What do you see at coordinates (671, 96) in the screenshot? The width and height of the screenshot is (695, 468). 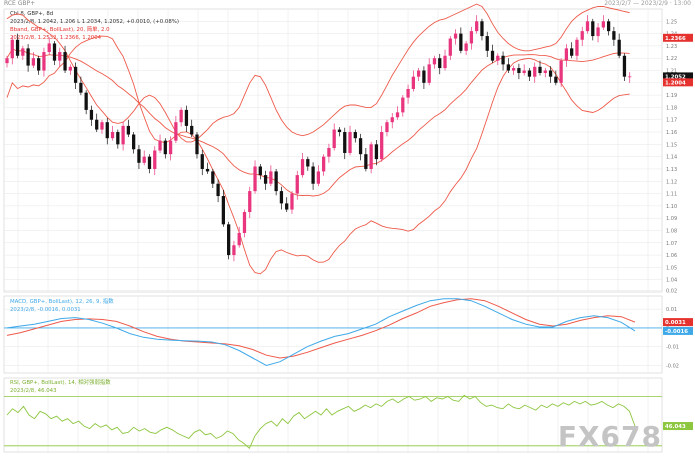 I see `price-tick-label: 1.19` at bounding box center [671, 96].